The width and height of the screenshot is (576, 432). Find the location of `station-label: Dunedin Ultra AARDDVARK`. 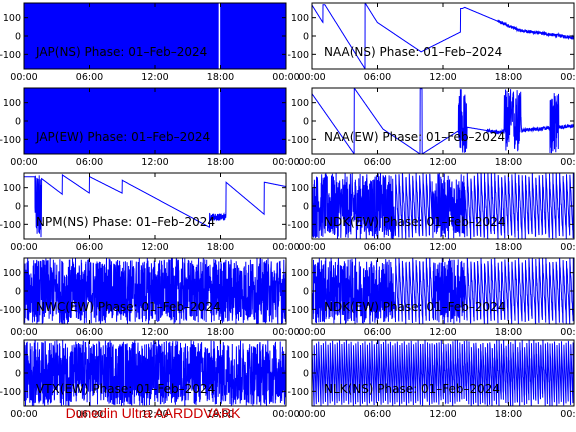

station-label: Dunedin Ultra AARDDVARK is located at coordinates (153, 413).